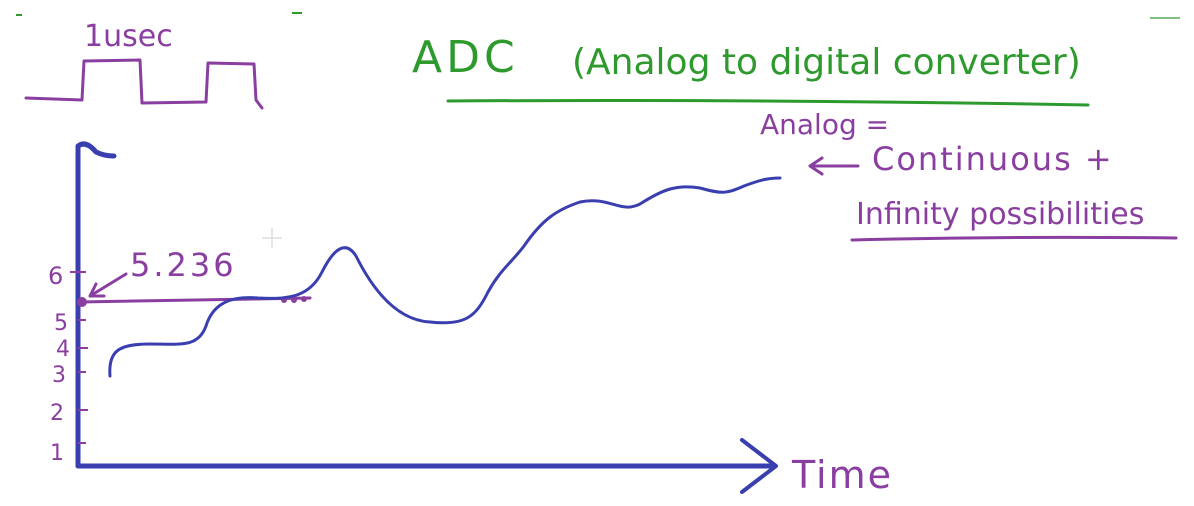 This screenshot has width=1194, height=506. What do you see at coordinates (598, 15) in the screenshot?
I see `top-smudges` at bounding box center [598, 15].